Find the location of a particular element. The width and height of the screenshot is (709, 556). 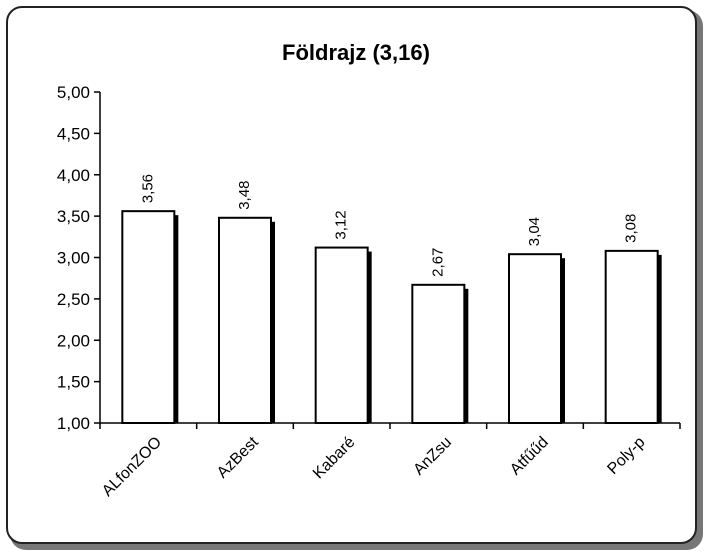

bar-value-label: 3,48 is located at coordinates (244, 195).